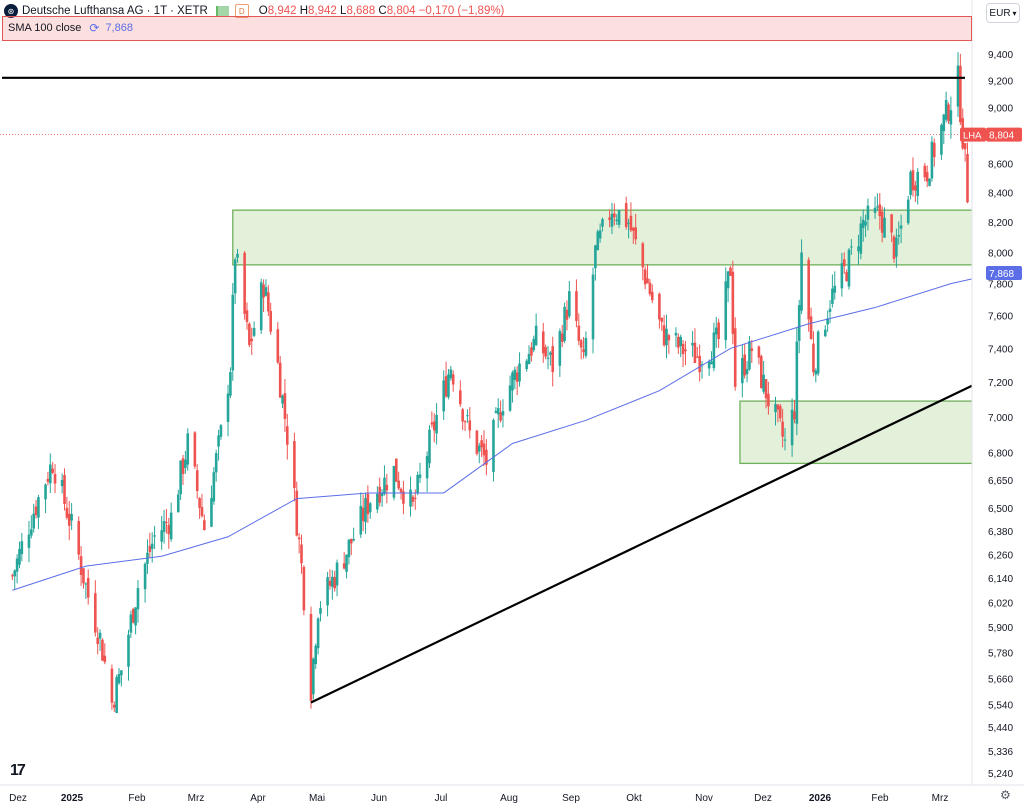 The width and height of the screenshot is (1024, 808). Describe the element at coordinates (94, 28) in the screenshot. I see `loading-icon: ⟳` at that location.